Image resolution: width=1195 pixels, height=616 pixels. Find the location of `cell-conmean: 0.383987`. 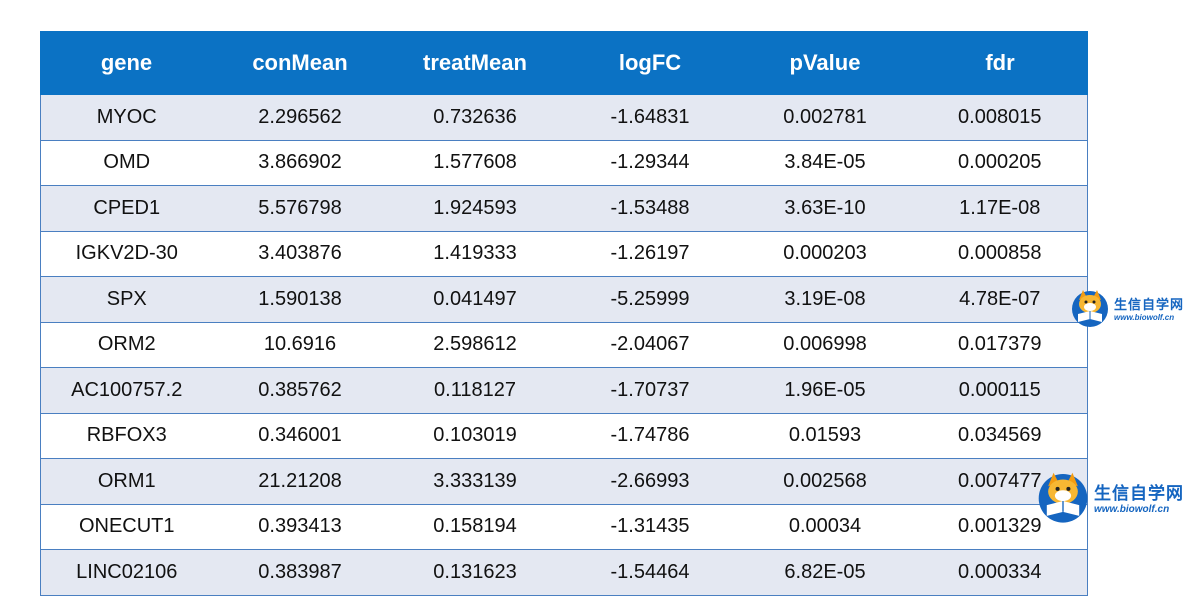

cell-conmean: 0.383987 is located at coordinates (300, 572).